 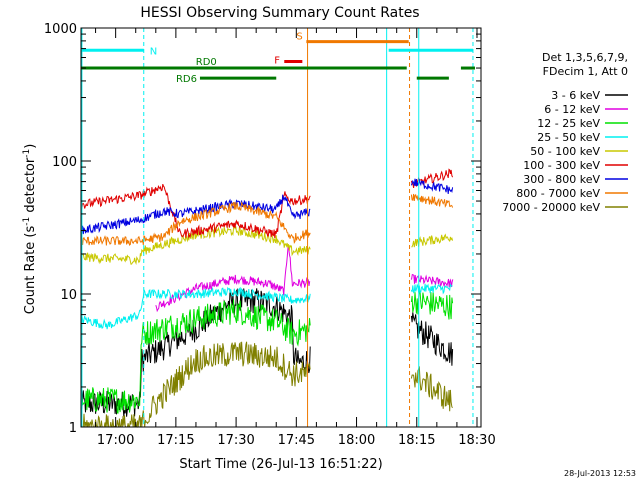 I want to click on legend-header: FDecim 1, Att 0, so click(x=585, y=71).